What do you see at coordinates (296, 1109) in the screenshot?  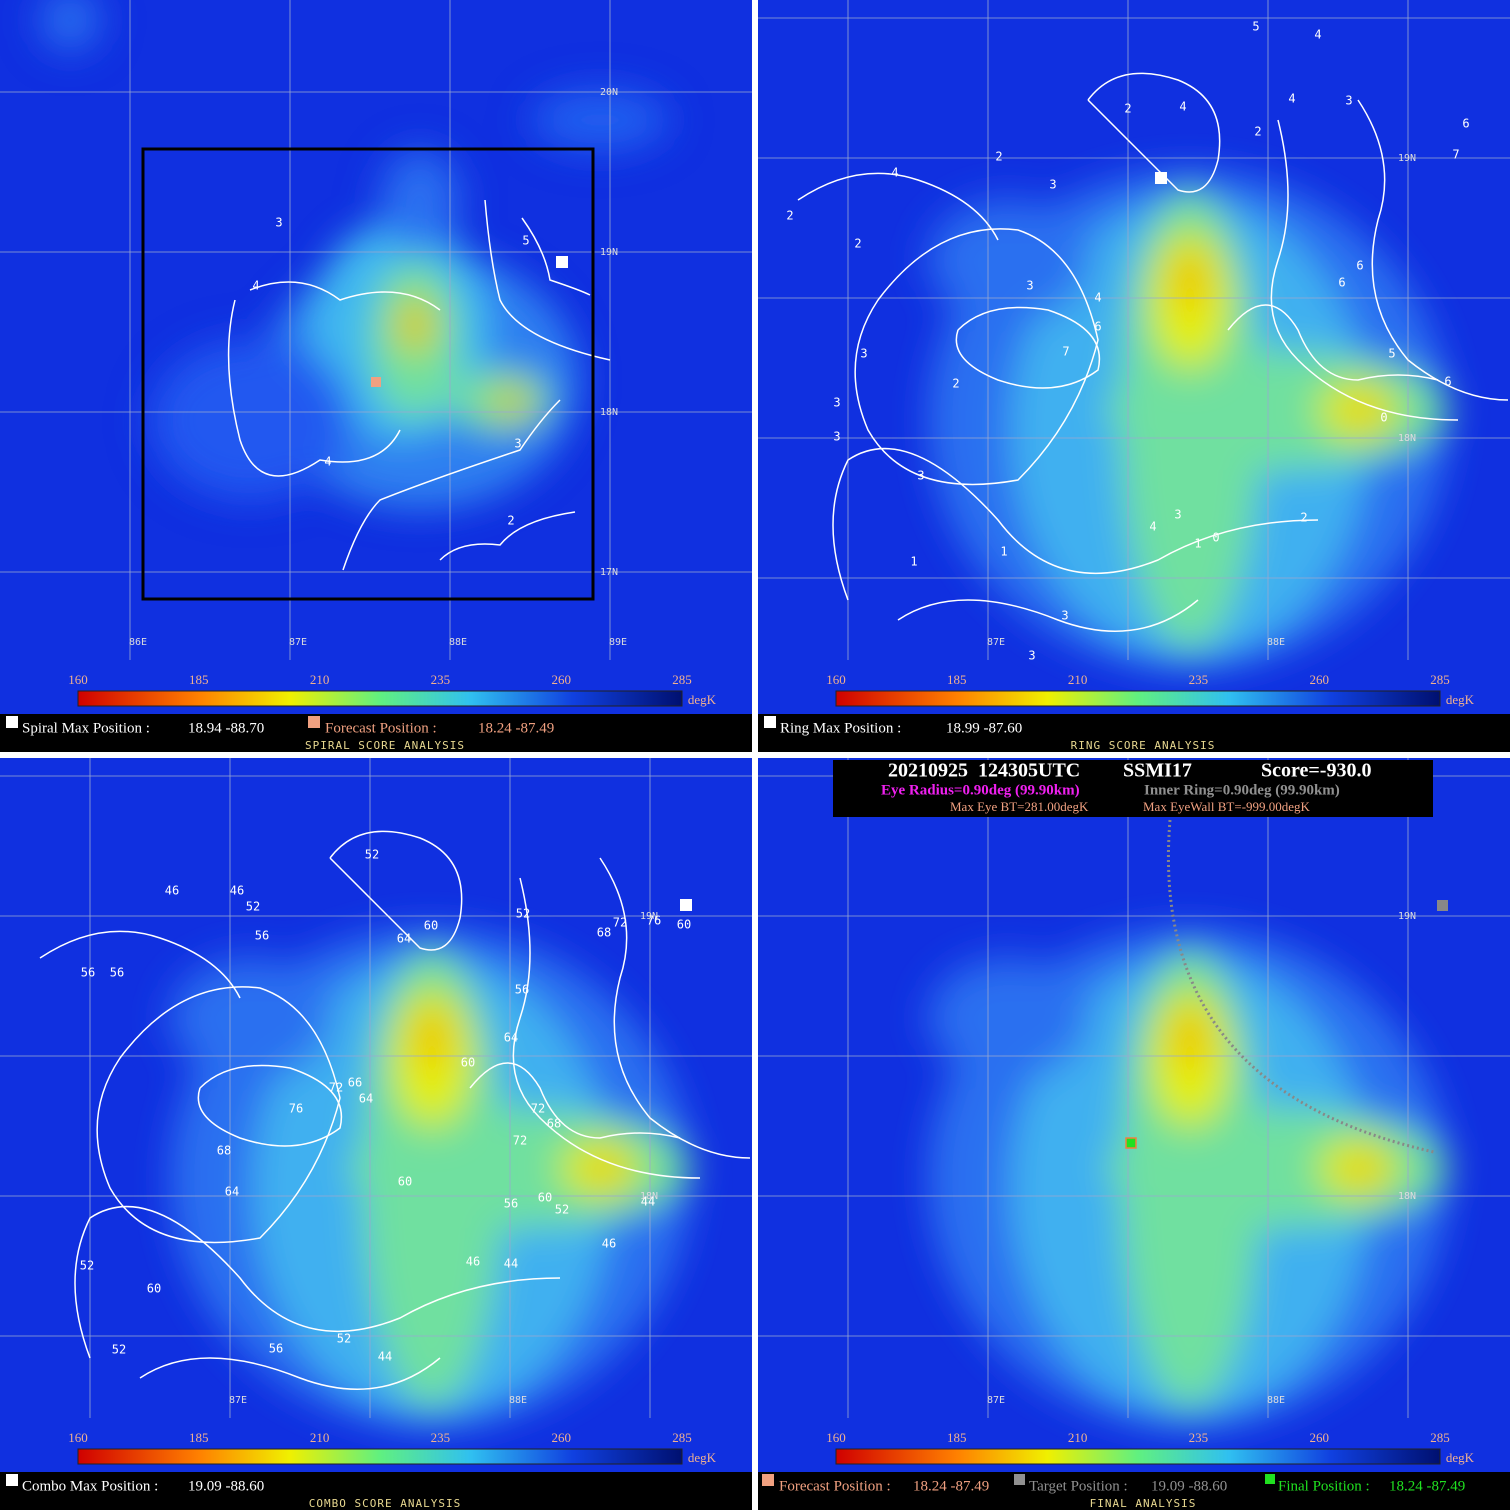 I see `contour-label: 76` at bounding box center [296, 1109].